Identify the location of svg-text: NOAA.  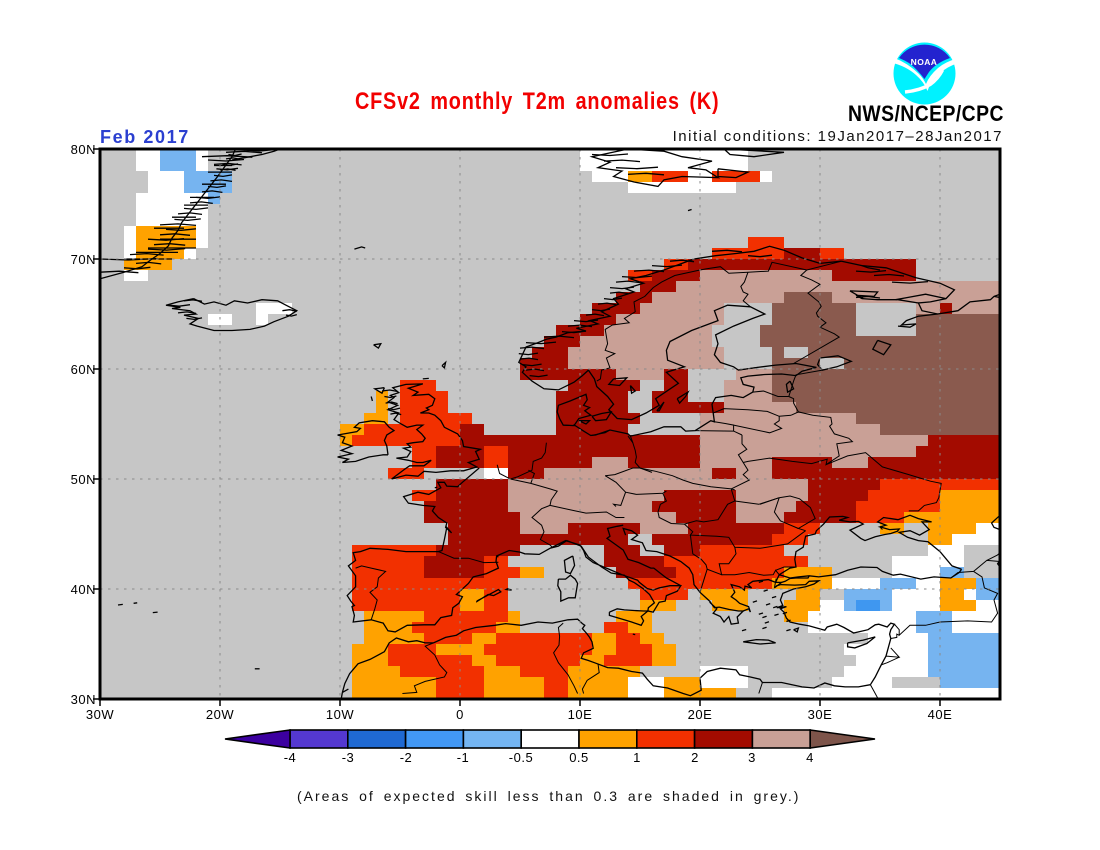
(924, 62).